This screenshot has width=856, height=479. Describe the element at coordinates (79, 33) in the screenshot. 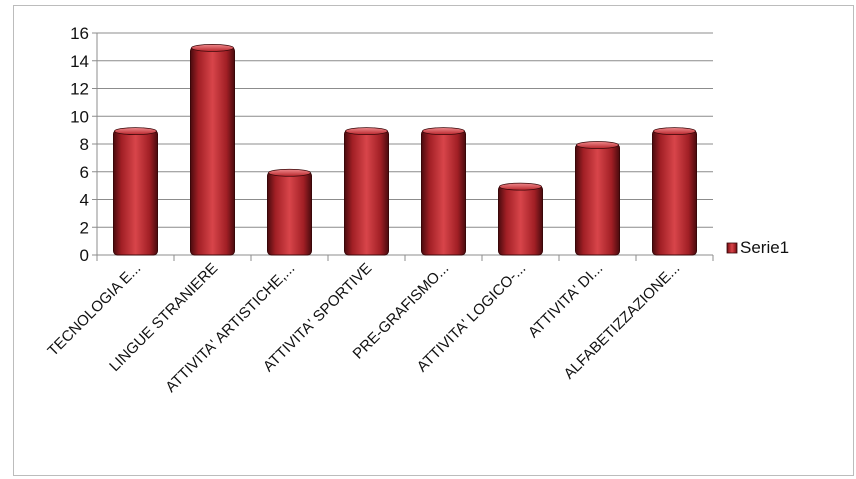

I see `y-tick-label: 16` at that location.